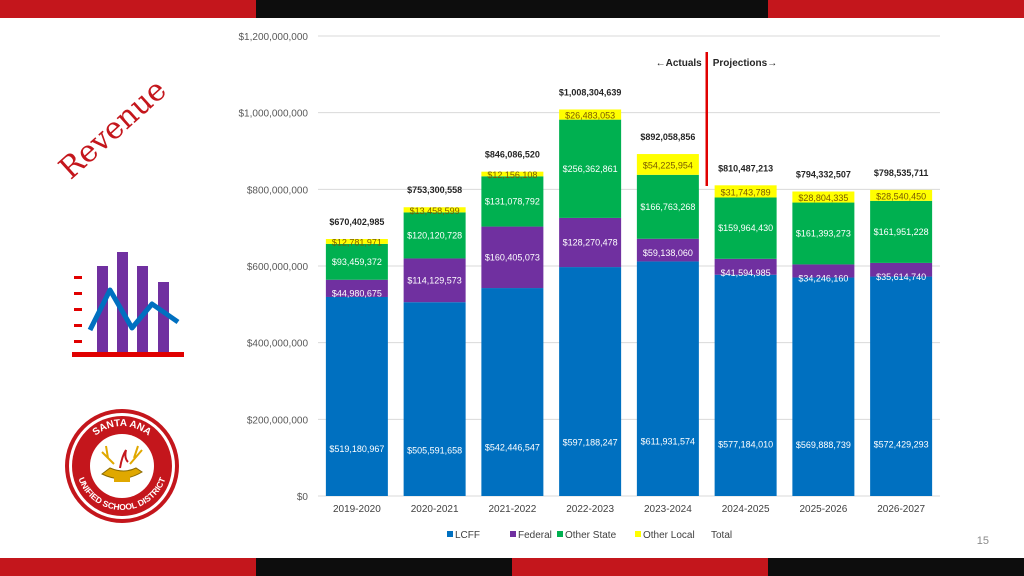  I want to click on data-label: $611,931,574, so click(668, 441).